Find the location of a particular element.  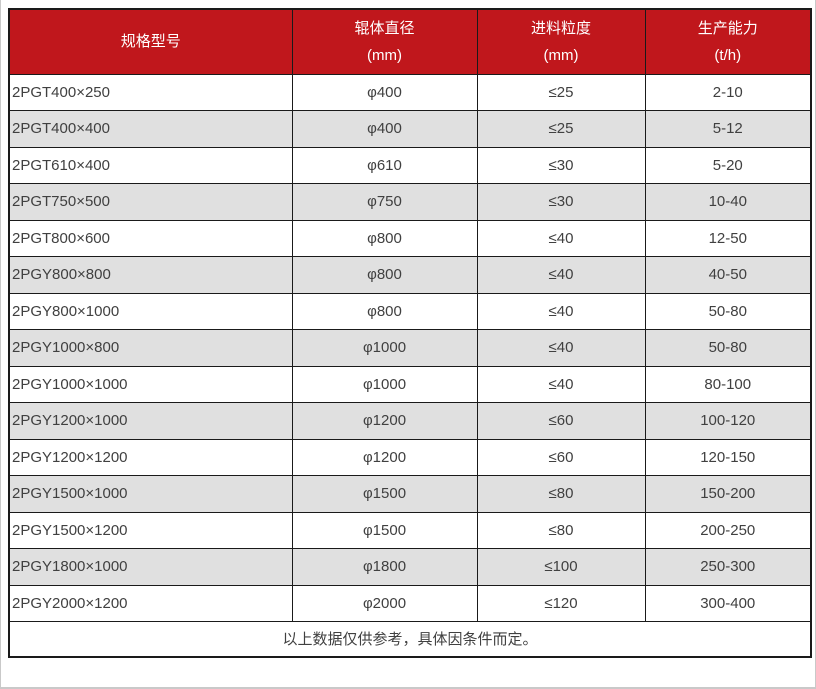

model-cell: 2PGT800×600 is located at coordinates (150, 238).